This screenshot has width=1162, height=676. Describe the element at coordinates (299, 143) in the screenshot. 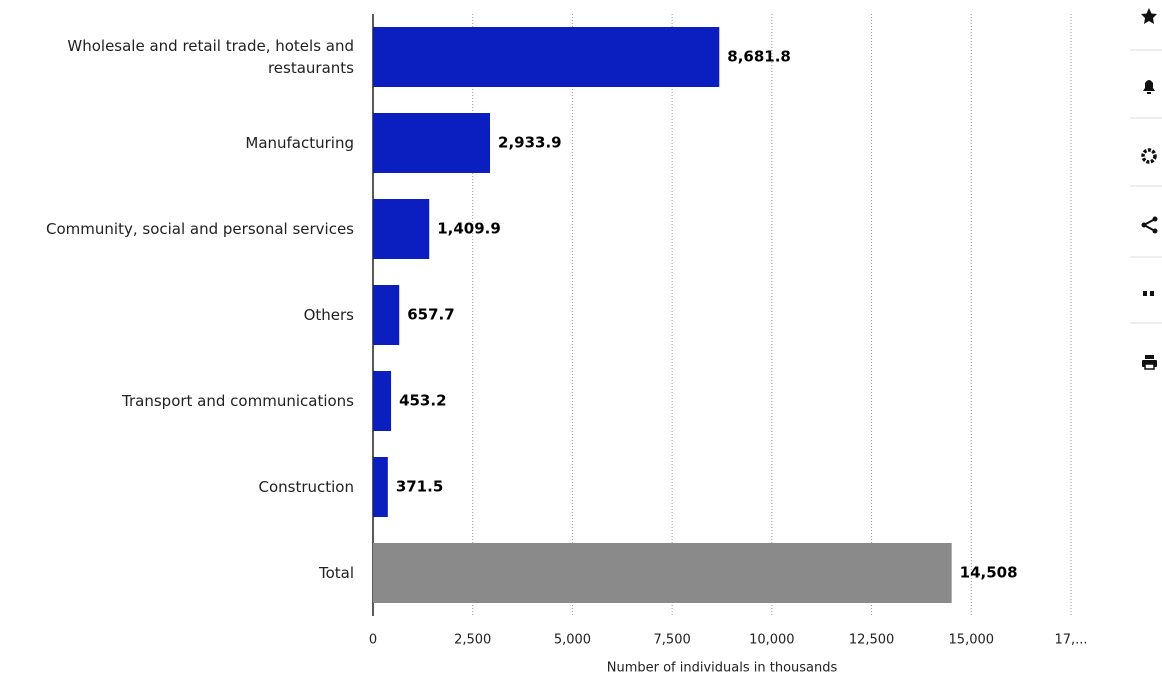

I see `y-tick-label: Manufacturing` at that location.